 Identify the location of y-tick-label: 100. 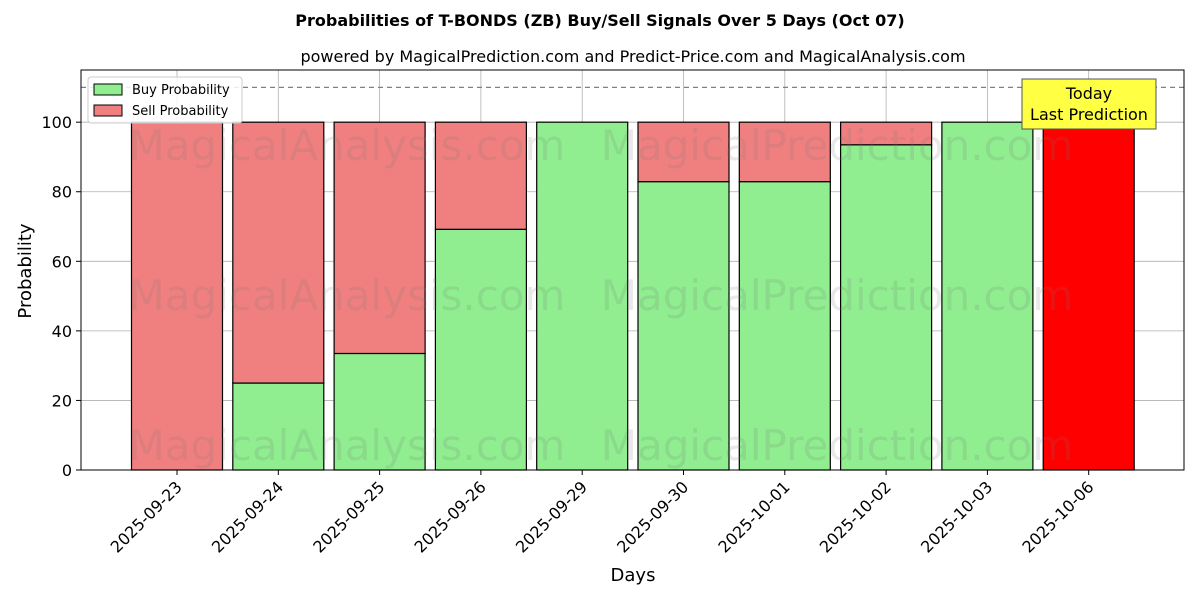
(56, 122).